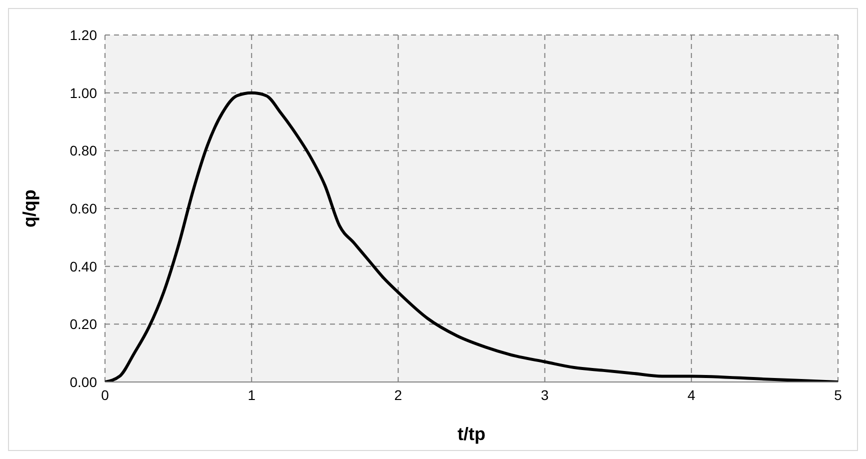 This screenshot has width=866, height=459. What do you see at coordinates (692, 394) in the screenshot?
I see `x-tick-label: 4` at bounding box center [692, 394].